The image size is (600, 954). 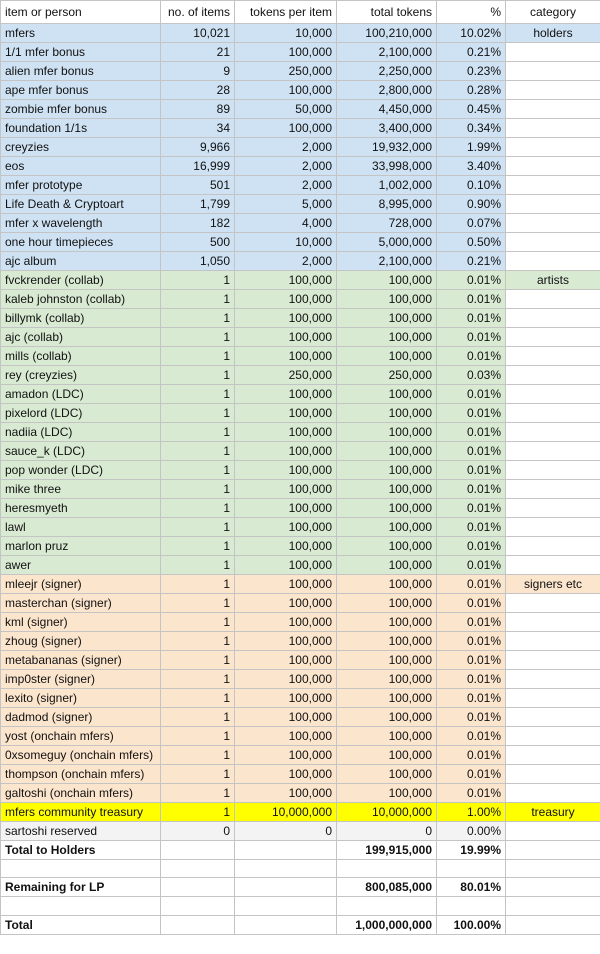 What do you see at coordinates (386, 261) in the screenshot?
I see `cell: 2,100,000` at bounding box center [386, 261].